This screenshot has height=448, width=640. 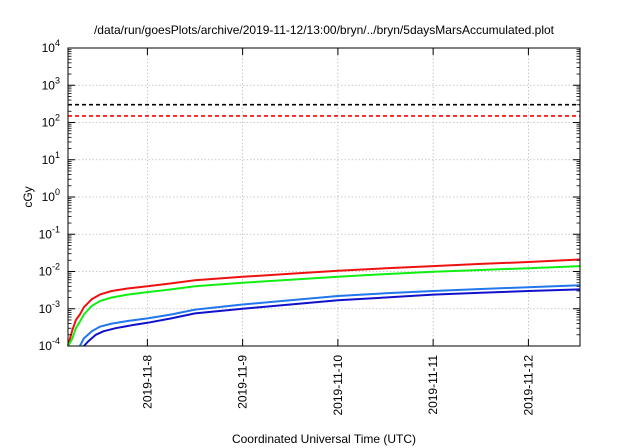 What do you see at coordinates (49, 307) in the screenshot?
I see `y-tick-label: 10⁻³` at bounding box center [49, 307].